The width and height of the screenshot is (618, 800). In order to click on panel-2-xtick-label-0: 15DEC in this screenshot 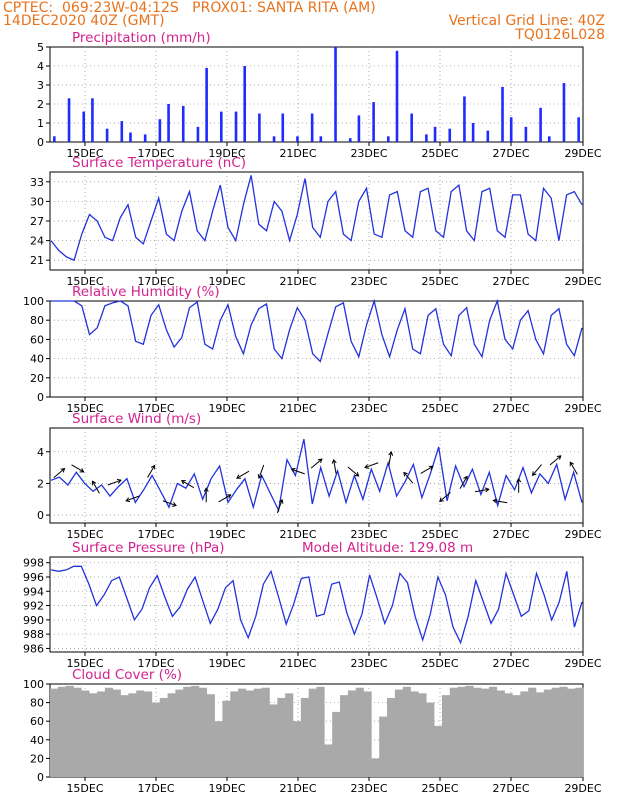, I will do `click(84, 281)`.